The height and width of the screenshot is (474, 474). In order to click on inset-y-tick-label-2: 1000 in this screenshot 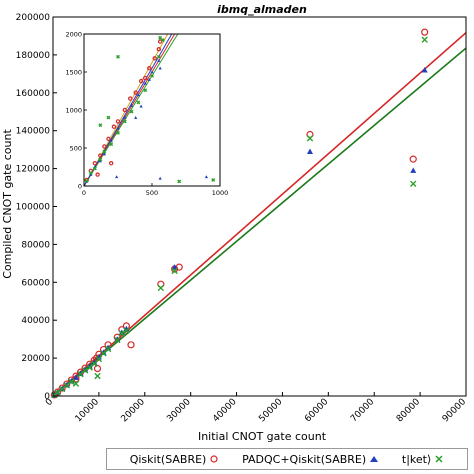, I will do `click(73, 111)`.